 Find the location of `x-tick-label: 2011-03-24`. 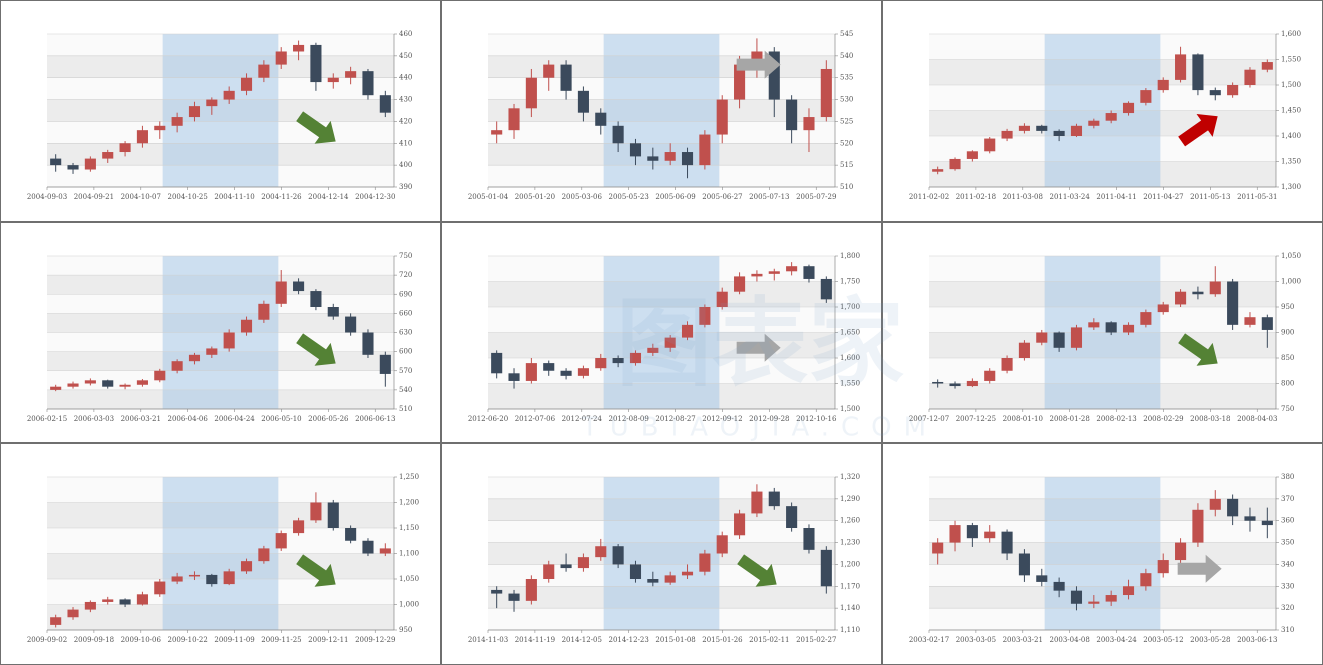

x-tick-label: 2011-03-24 is located at coordinates (1069, 197).